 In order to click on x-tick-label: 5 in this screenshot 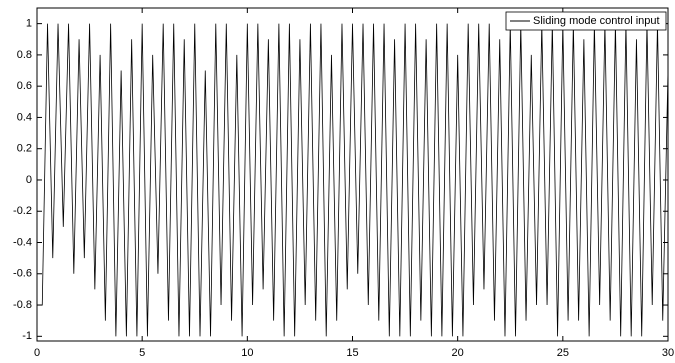, I will do `click(142, 353)`.